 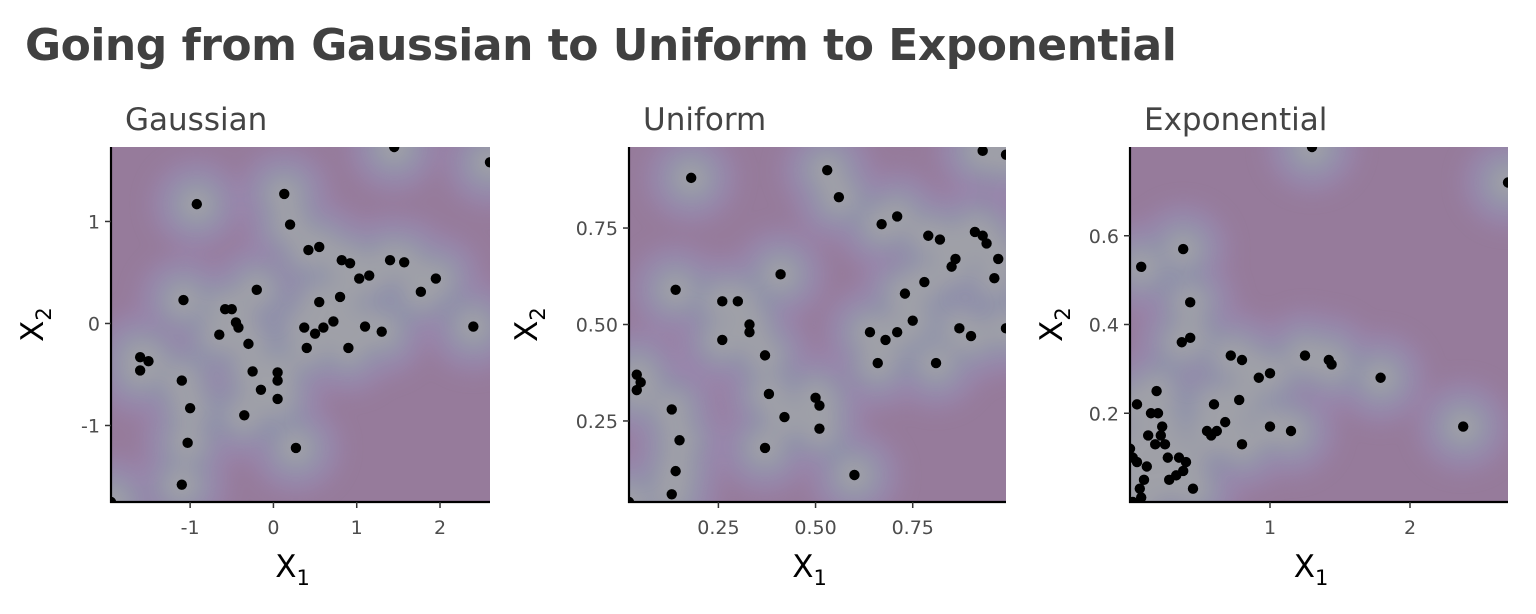 I want to click on x-tick-label: 1, so click(x=1270, y=528).